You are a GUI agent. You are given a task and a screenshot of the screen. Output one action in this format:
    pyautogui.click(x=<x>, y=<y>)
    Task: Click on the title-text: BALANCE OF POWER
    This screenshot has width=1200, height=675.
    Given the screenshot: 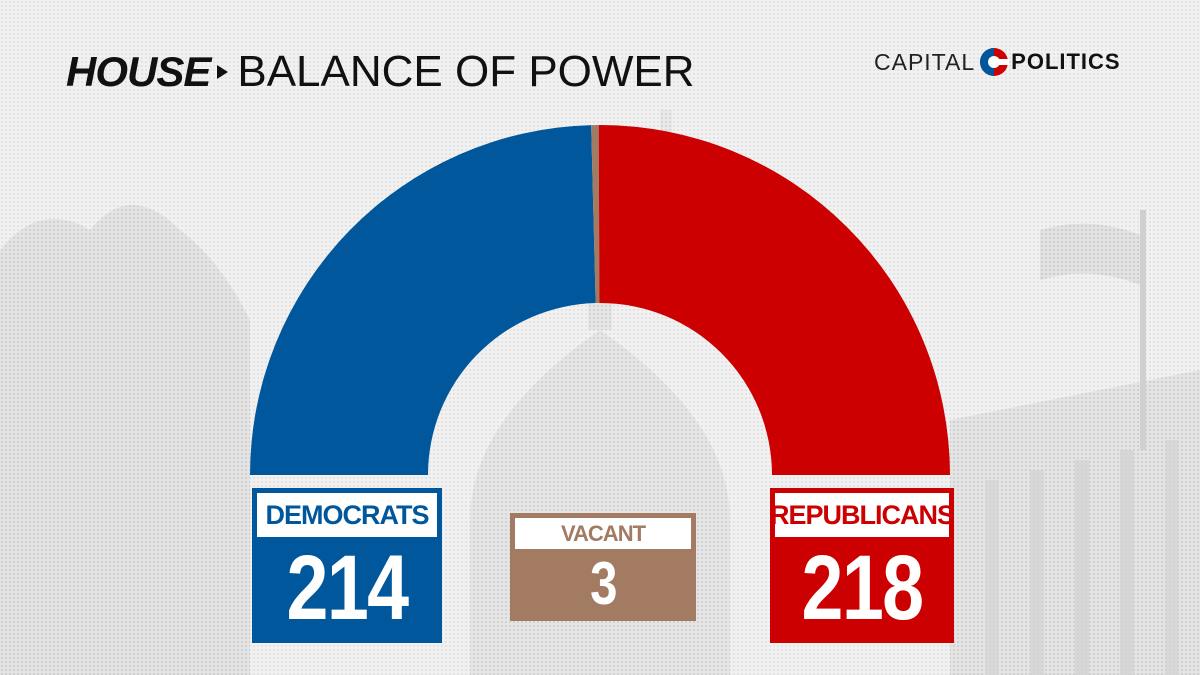 What is the action you would take?
    pyautogui.click(x=466, y=71)
    